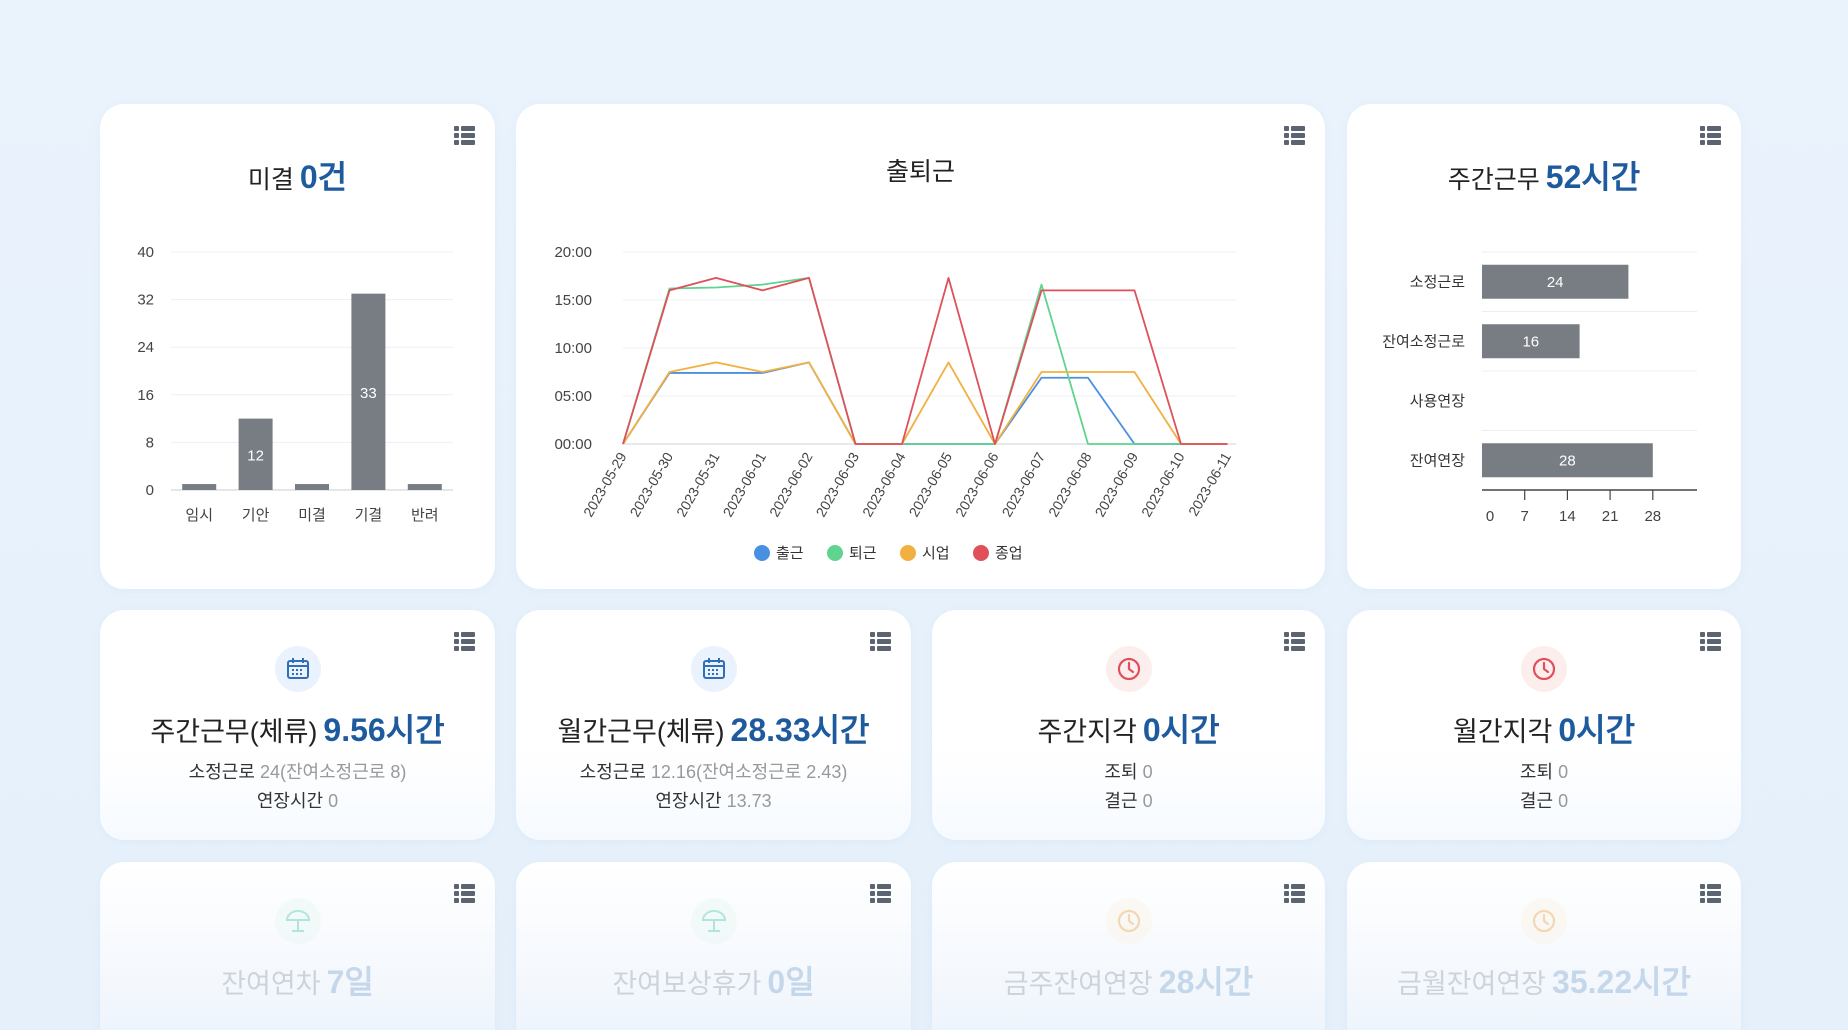 The image size is (1848, 1030). What do you see at coordinates (573, 252) in the screenshot?
I see `y-tick-label: 20:00` at bounding box center [573, 252].